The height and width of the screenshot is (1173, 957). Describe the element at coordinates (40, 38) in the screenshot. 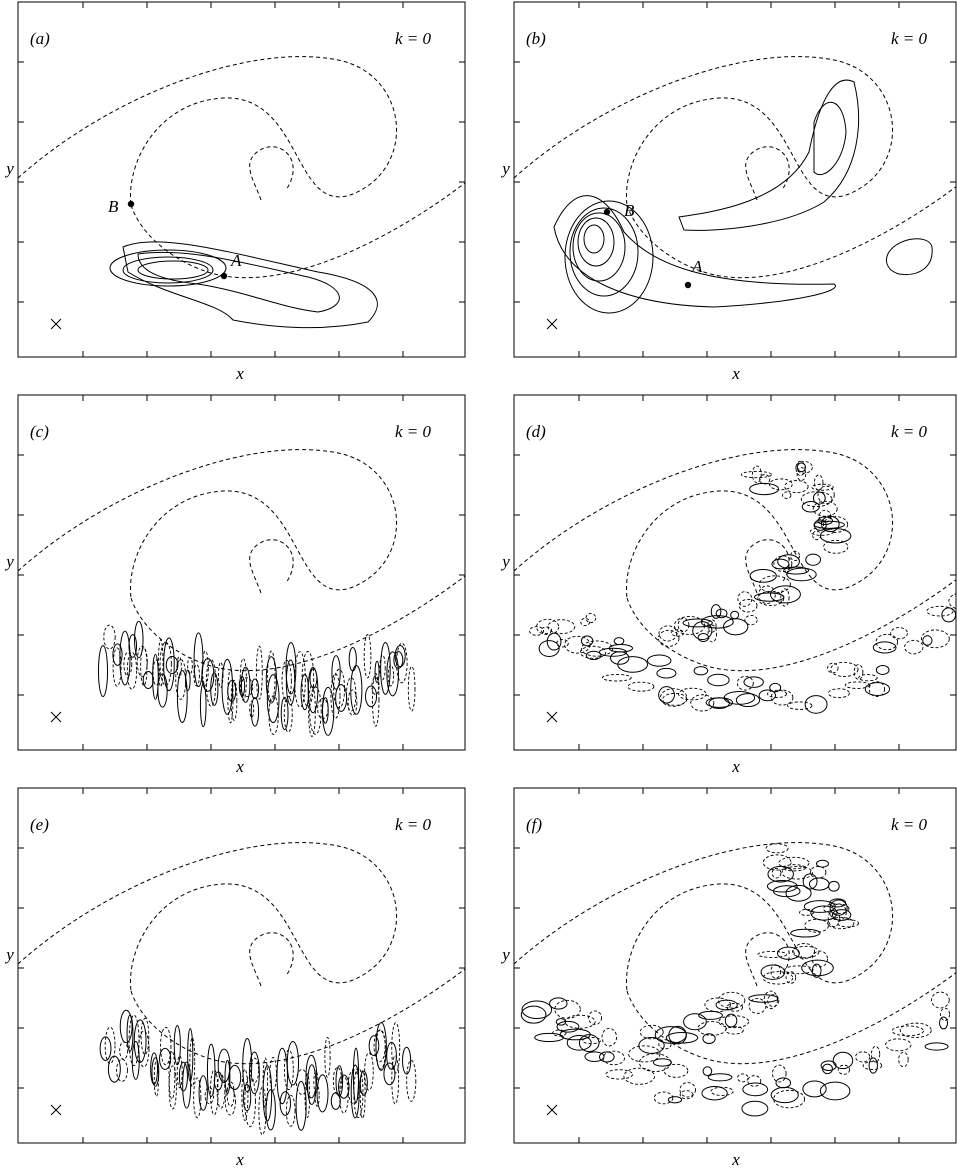

I see `panel-label: (a)` at that location.